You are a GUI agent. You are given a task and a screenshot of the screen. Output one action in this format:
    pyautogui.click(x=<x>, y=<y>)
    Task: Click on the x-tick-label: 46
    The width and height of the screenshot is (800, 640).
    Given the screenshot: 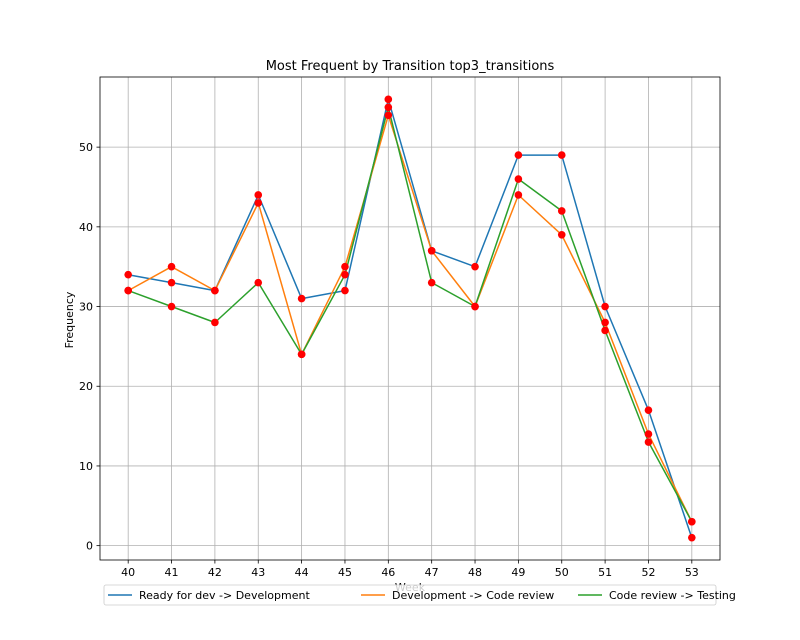 What is the action you would take?
    pyautogui.click(x=388, y=572)
    